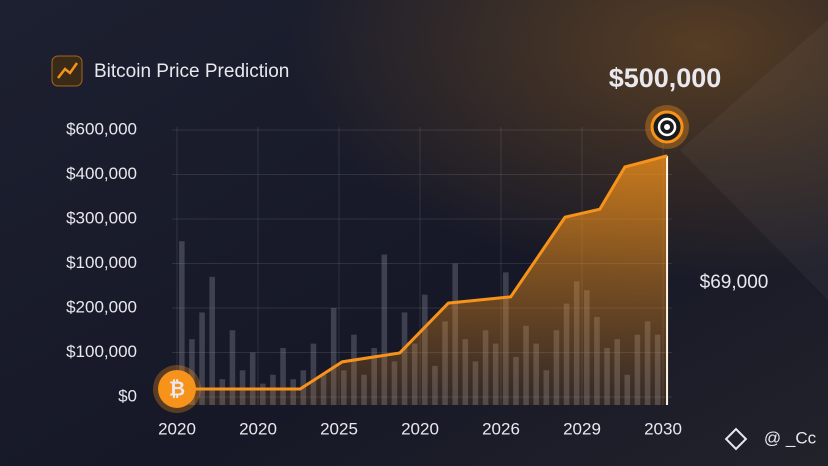 The height and width of the screenshot is (466, 828). I want to click on watermark-logo, so click(736, 439).